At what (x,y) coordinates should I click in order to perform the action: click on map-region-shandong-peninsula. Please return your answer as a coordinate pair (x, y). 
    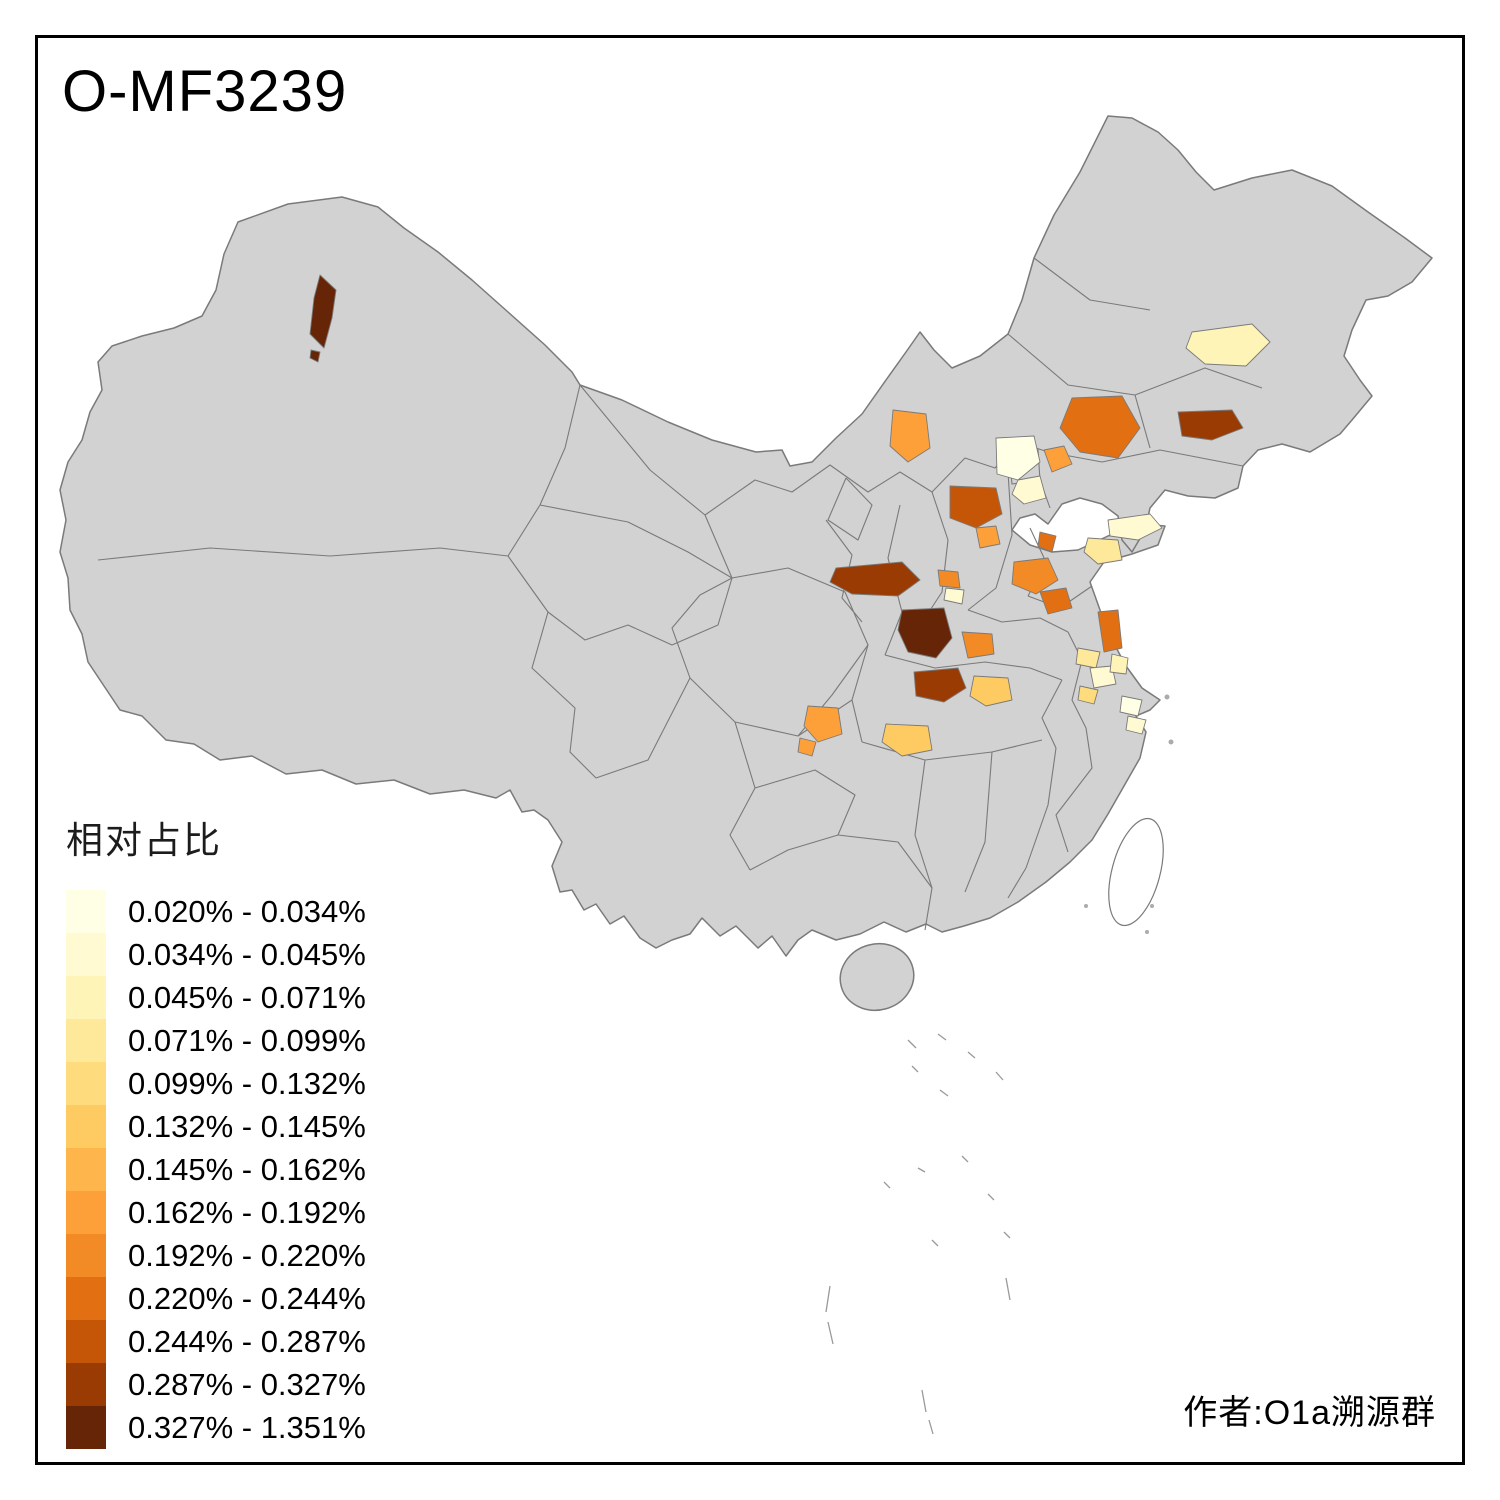
    Looking at the image, I should click on (1135, 527).